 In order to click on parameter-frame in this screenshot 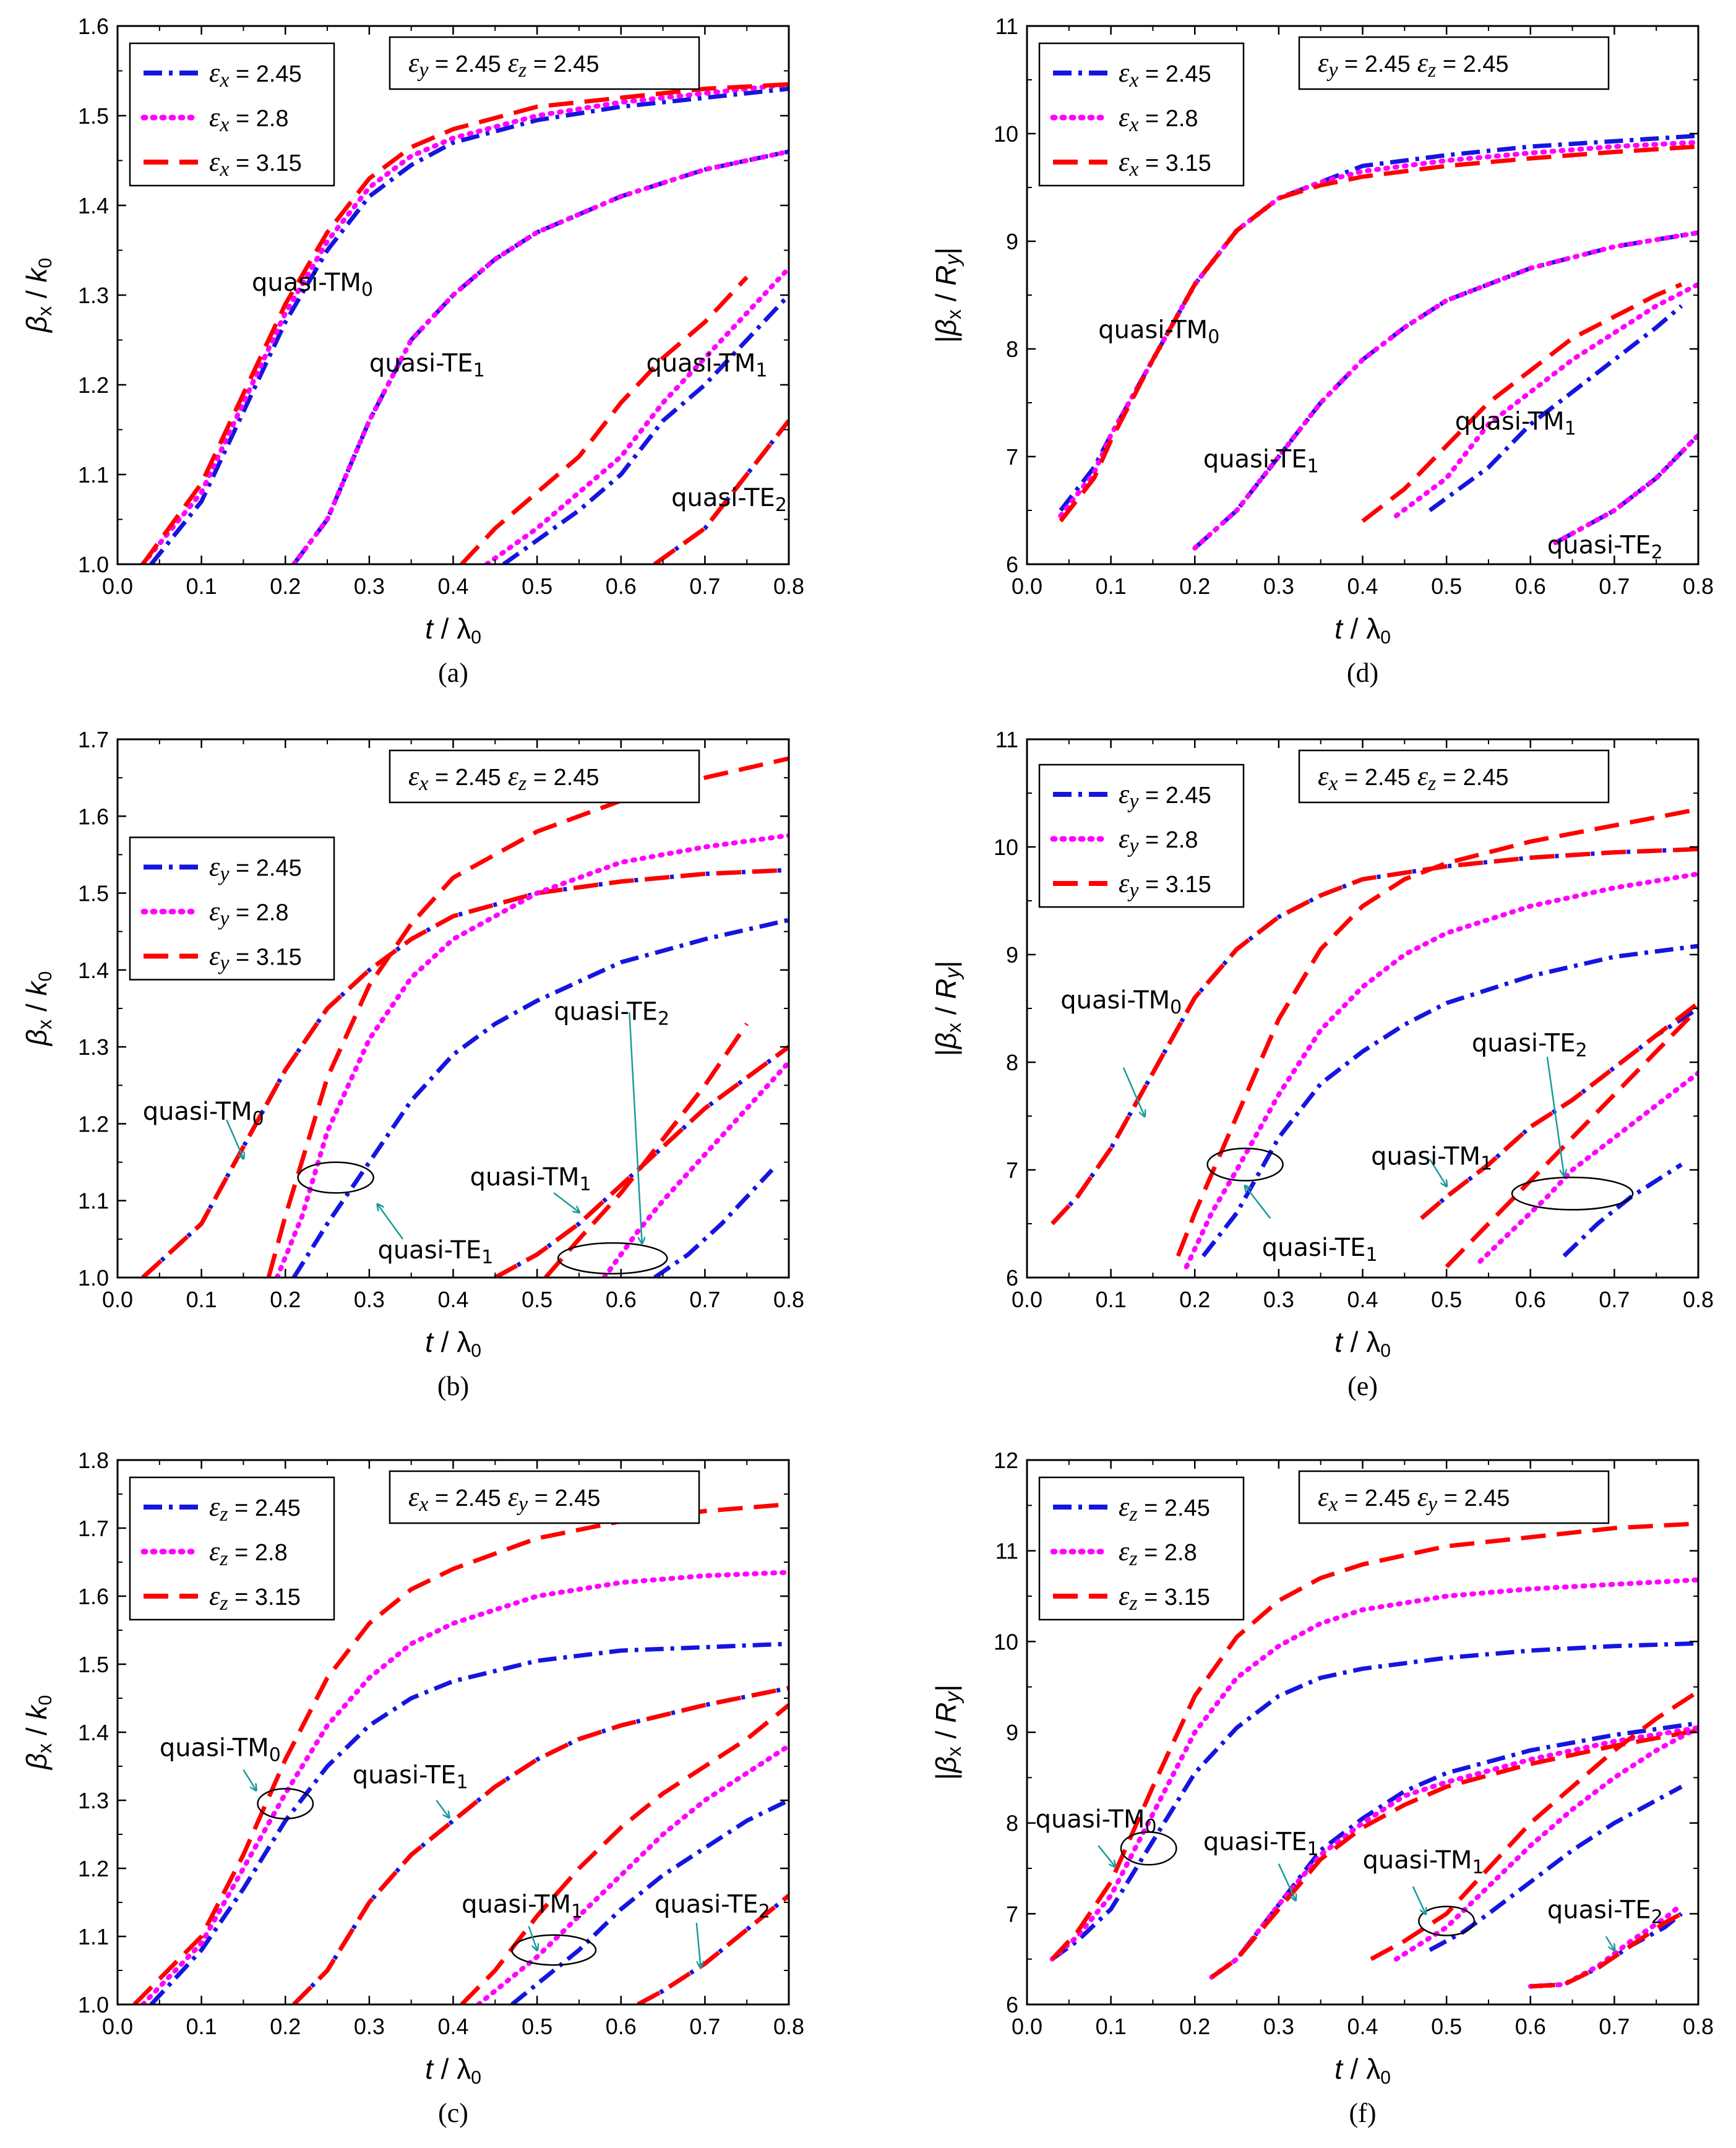, I will do `click(1454, 63)`.